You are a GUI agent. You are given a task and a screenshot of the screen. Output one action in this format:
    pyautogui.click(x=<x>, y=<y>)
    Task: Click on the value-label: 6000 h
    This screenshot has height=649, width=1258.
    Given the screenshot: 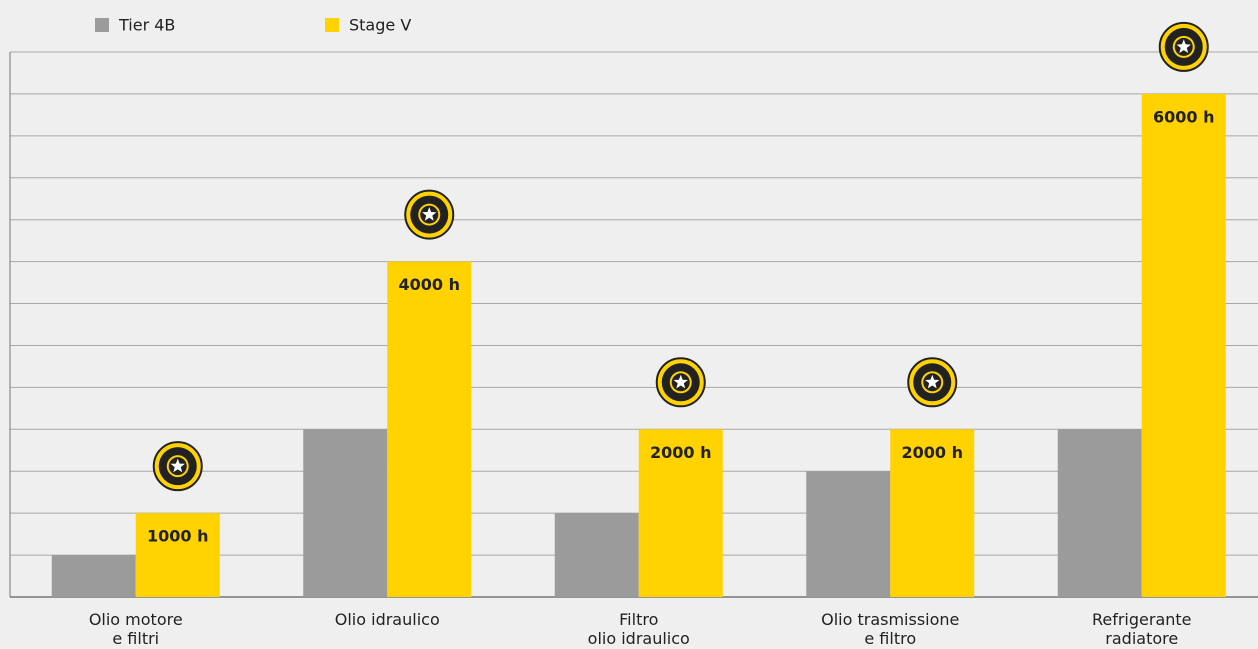 What is the action you would take?
    pyautogui.click(x=1184, y=116)
    